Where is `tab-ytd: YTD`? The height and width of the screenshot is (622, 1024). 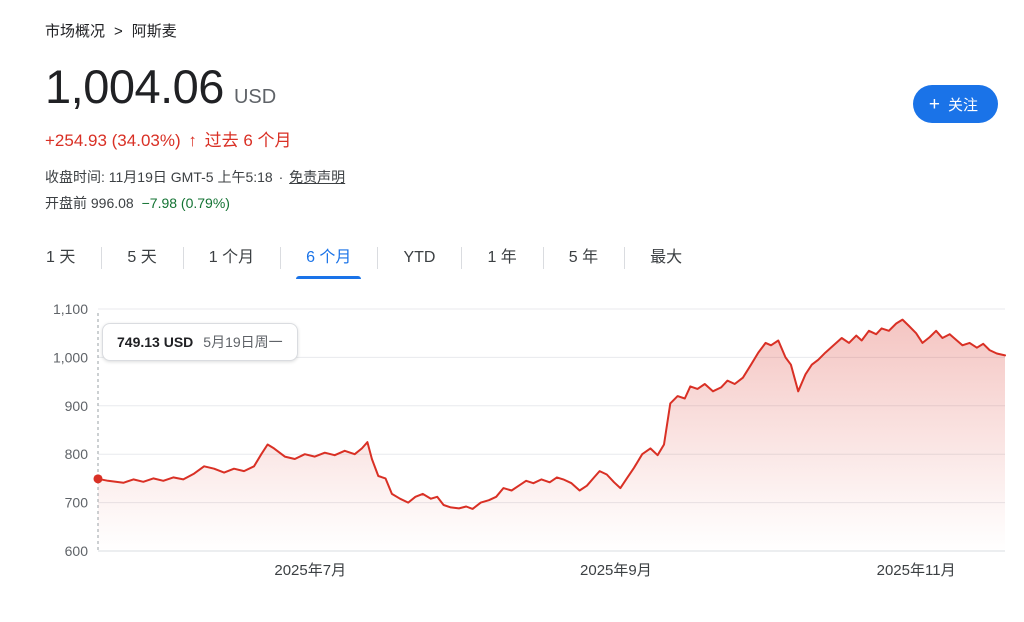 tab-ytd: YTD is located at coordinates (419, 258).